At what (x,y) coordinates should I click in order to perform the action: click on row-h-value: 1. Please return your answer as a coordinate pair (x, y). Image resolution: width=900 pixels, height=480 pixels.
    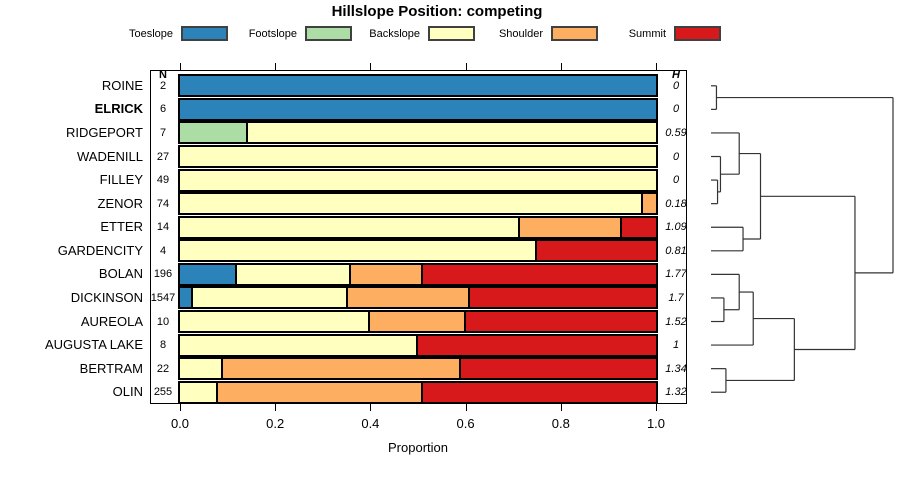
    Looking at the image, I should click on (676, 345).